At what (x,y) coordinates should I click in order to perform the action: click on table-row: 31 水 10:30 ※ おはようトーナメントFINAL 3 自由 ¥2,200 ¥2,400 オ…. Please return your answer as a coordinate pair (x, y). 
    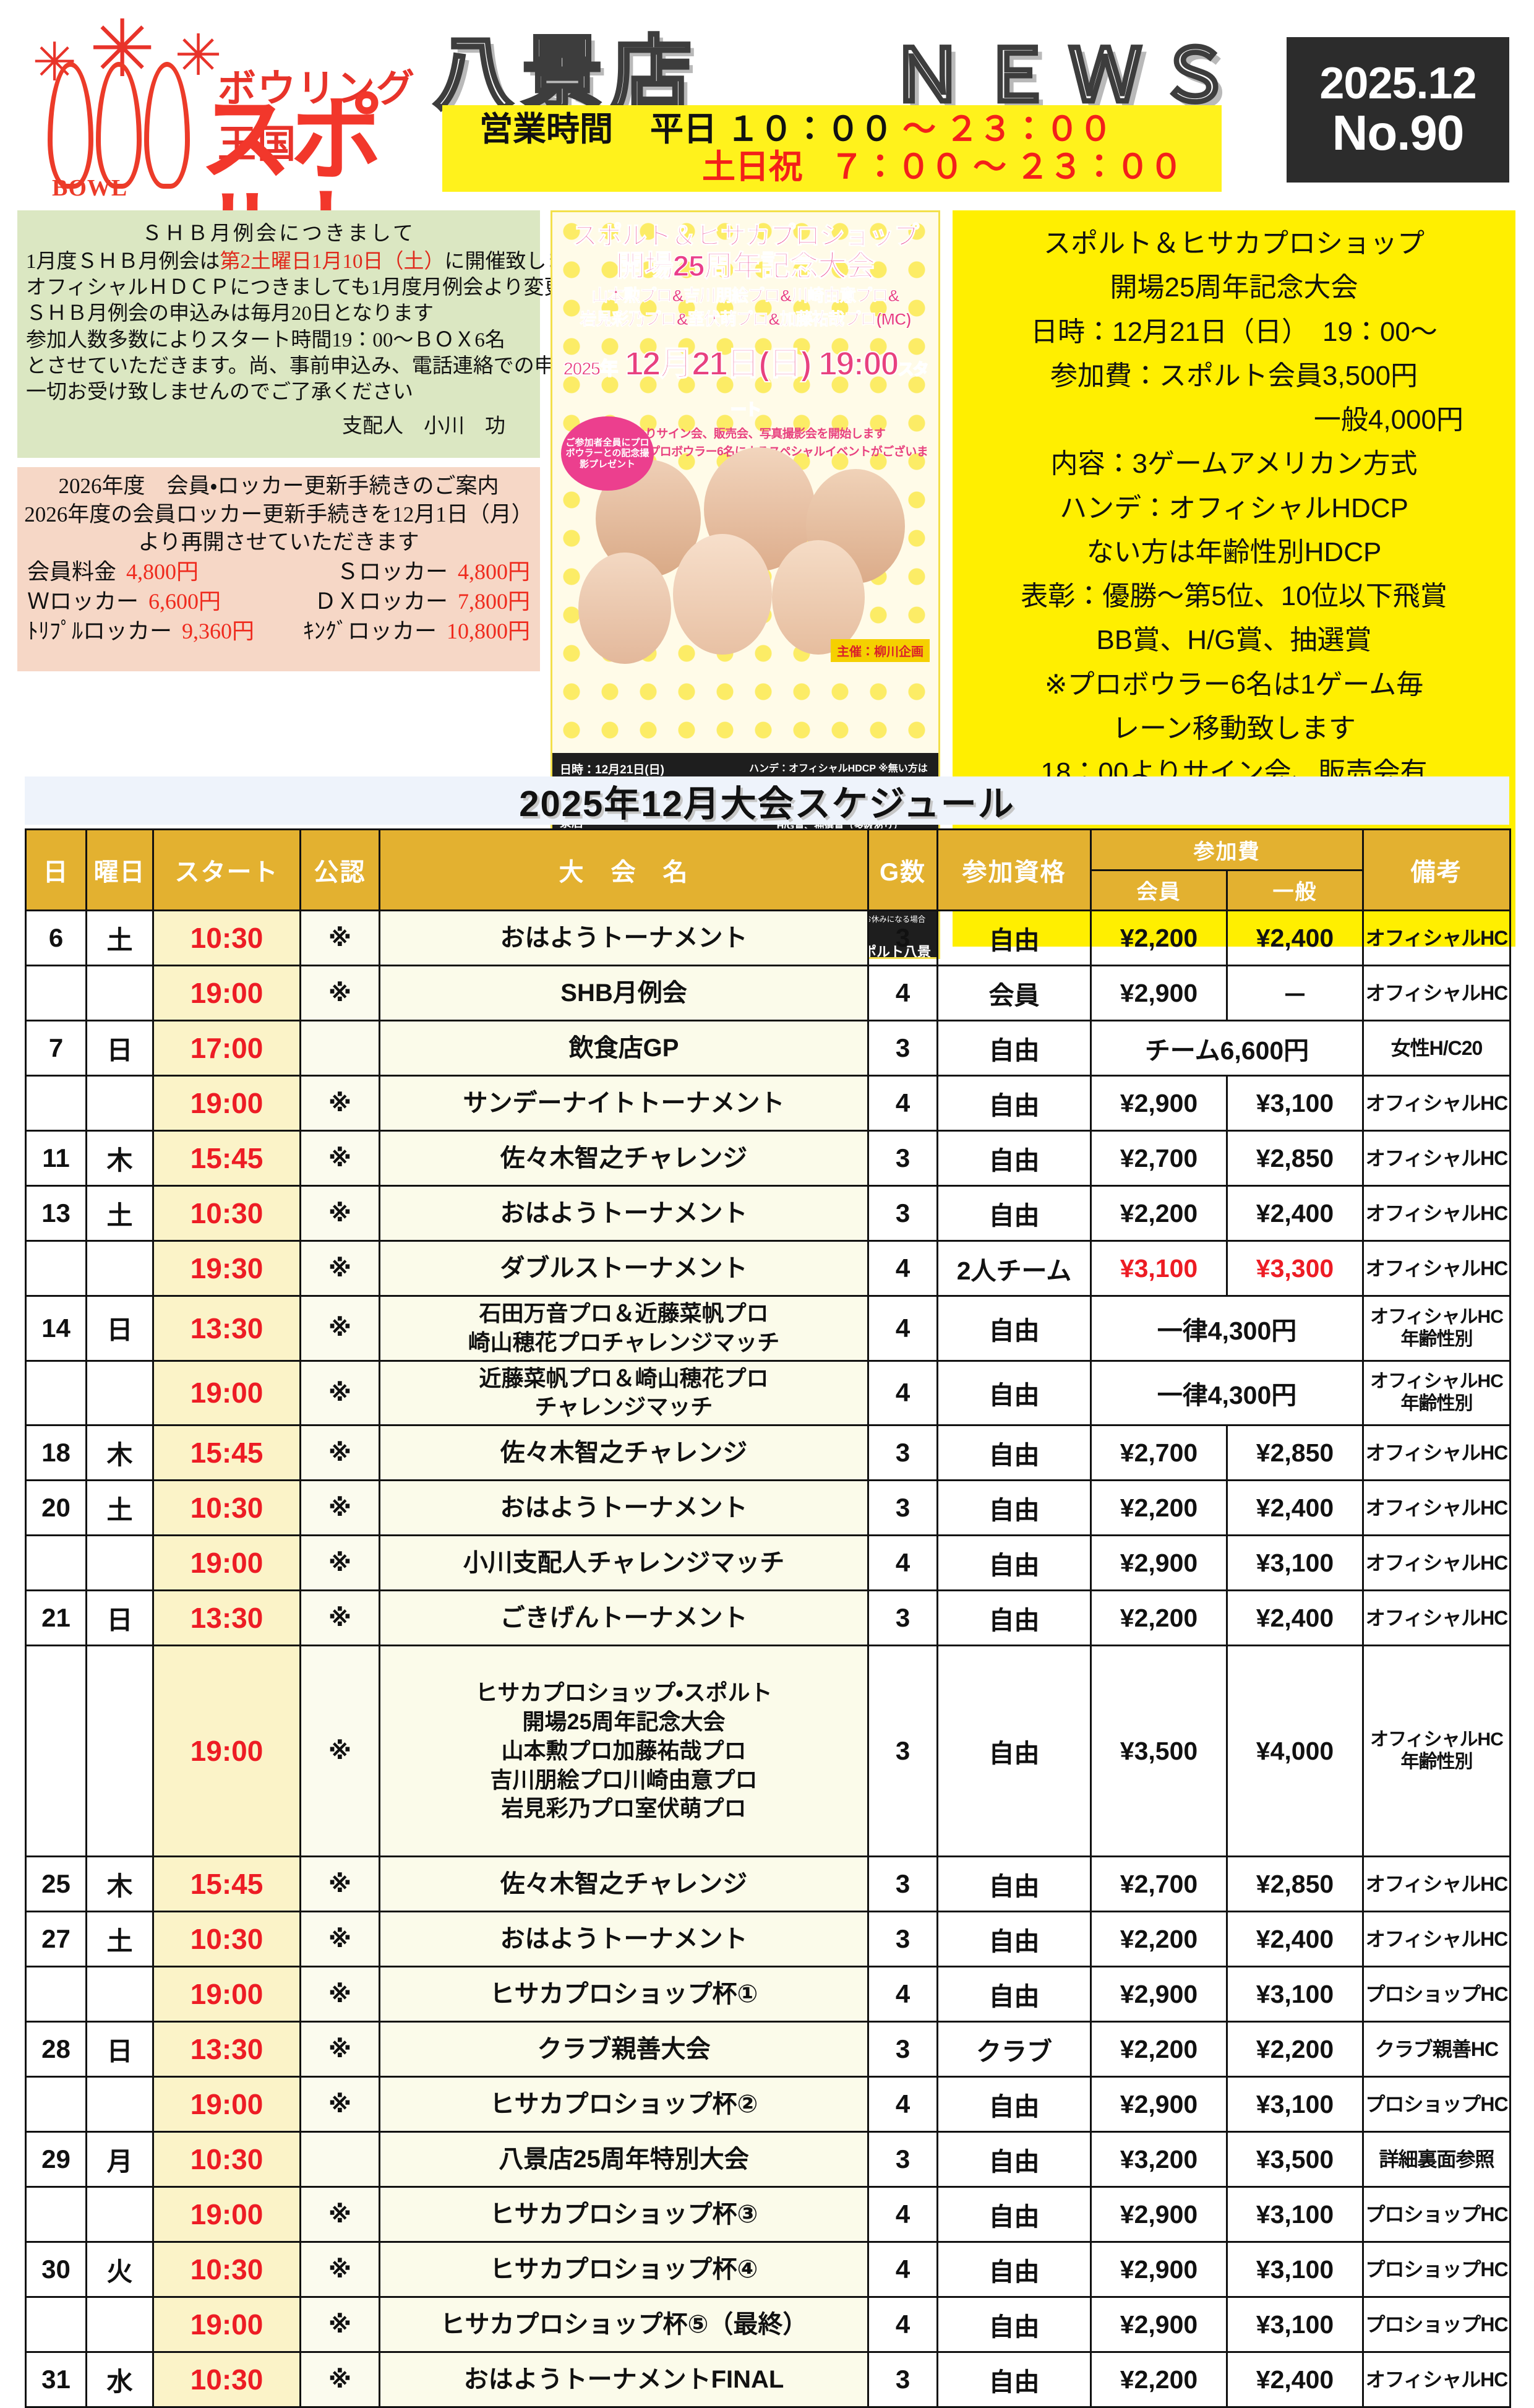
    Looking at the image, I should click on (768, 2379).